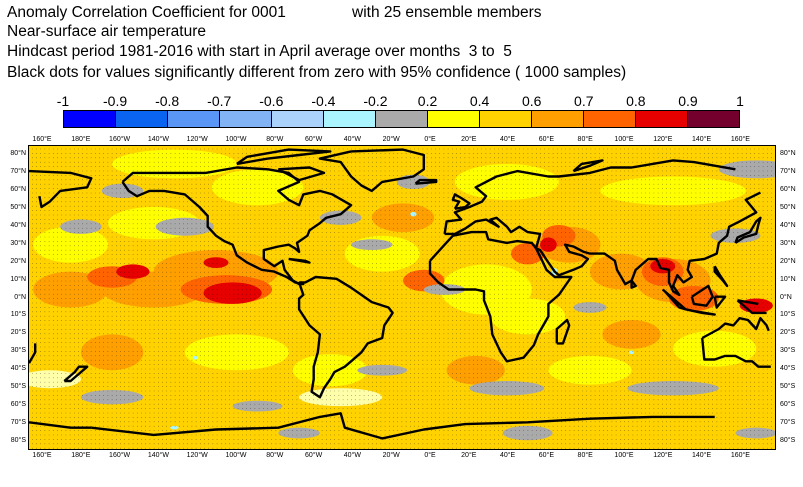 Image resolution: width=803 pixels, height=487 pixels. I want to click on colorbar-label: 0.8, so click(636, 101).